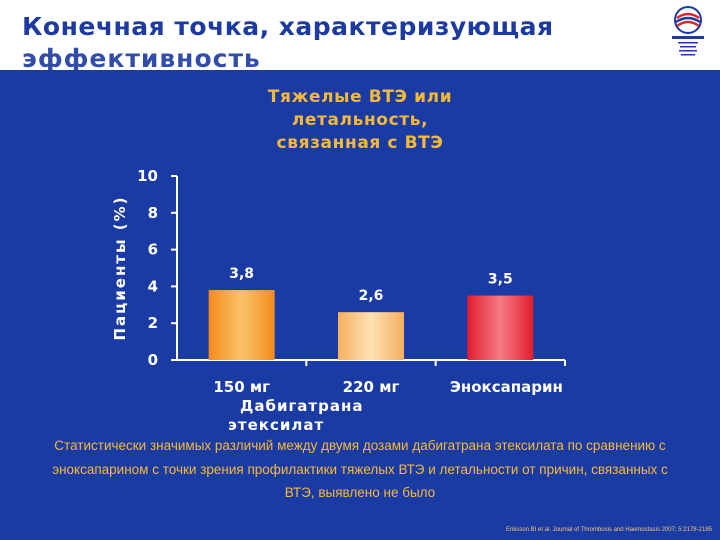 This screenshot has width=720, height=540. I want to click on group-label-dabigatran: Дабигатрана этексилат, so click(308, 416).